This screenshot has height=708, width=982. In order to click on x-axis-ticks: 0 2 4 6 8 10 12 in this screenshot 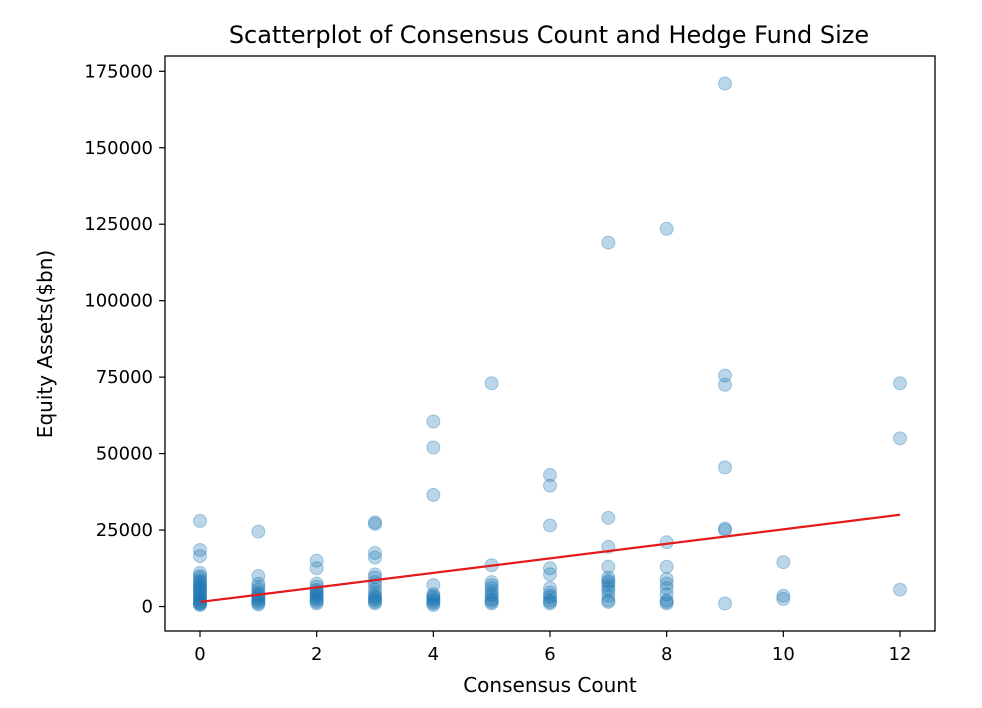, I will do `click(552, 648)`.